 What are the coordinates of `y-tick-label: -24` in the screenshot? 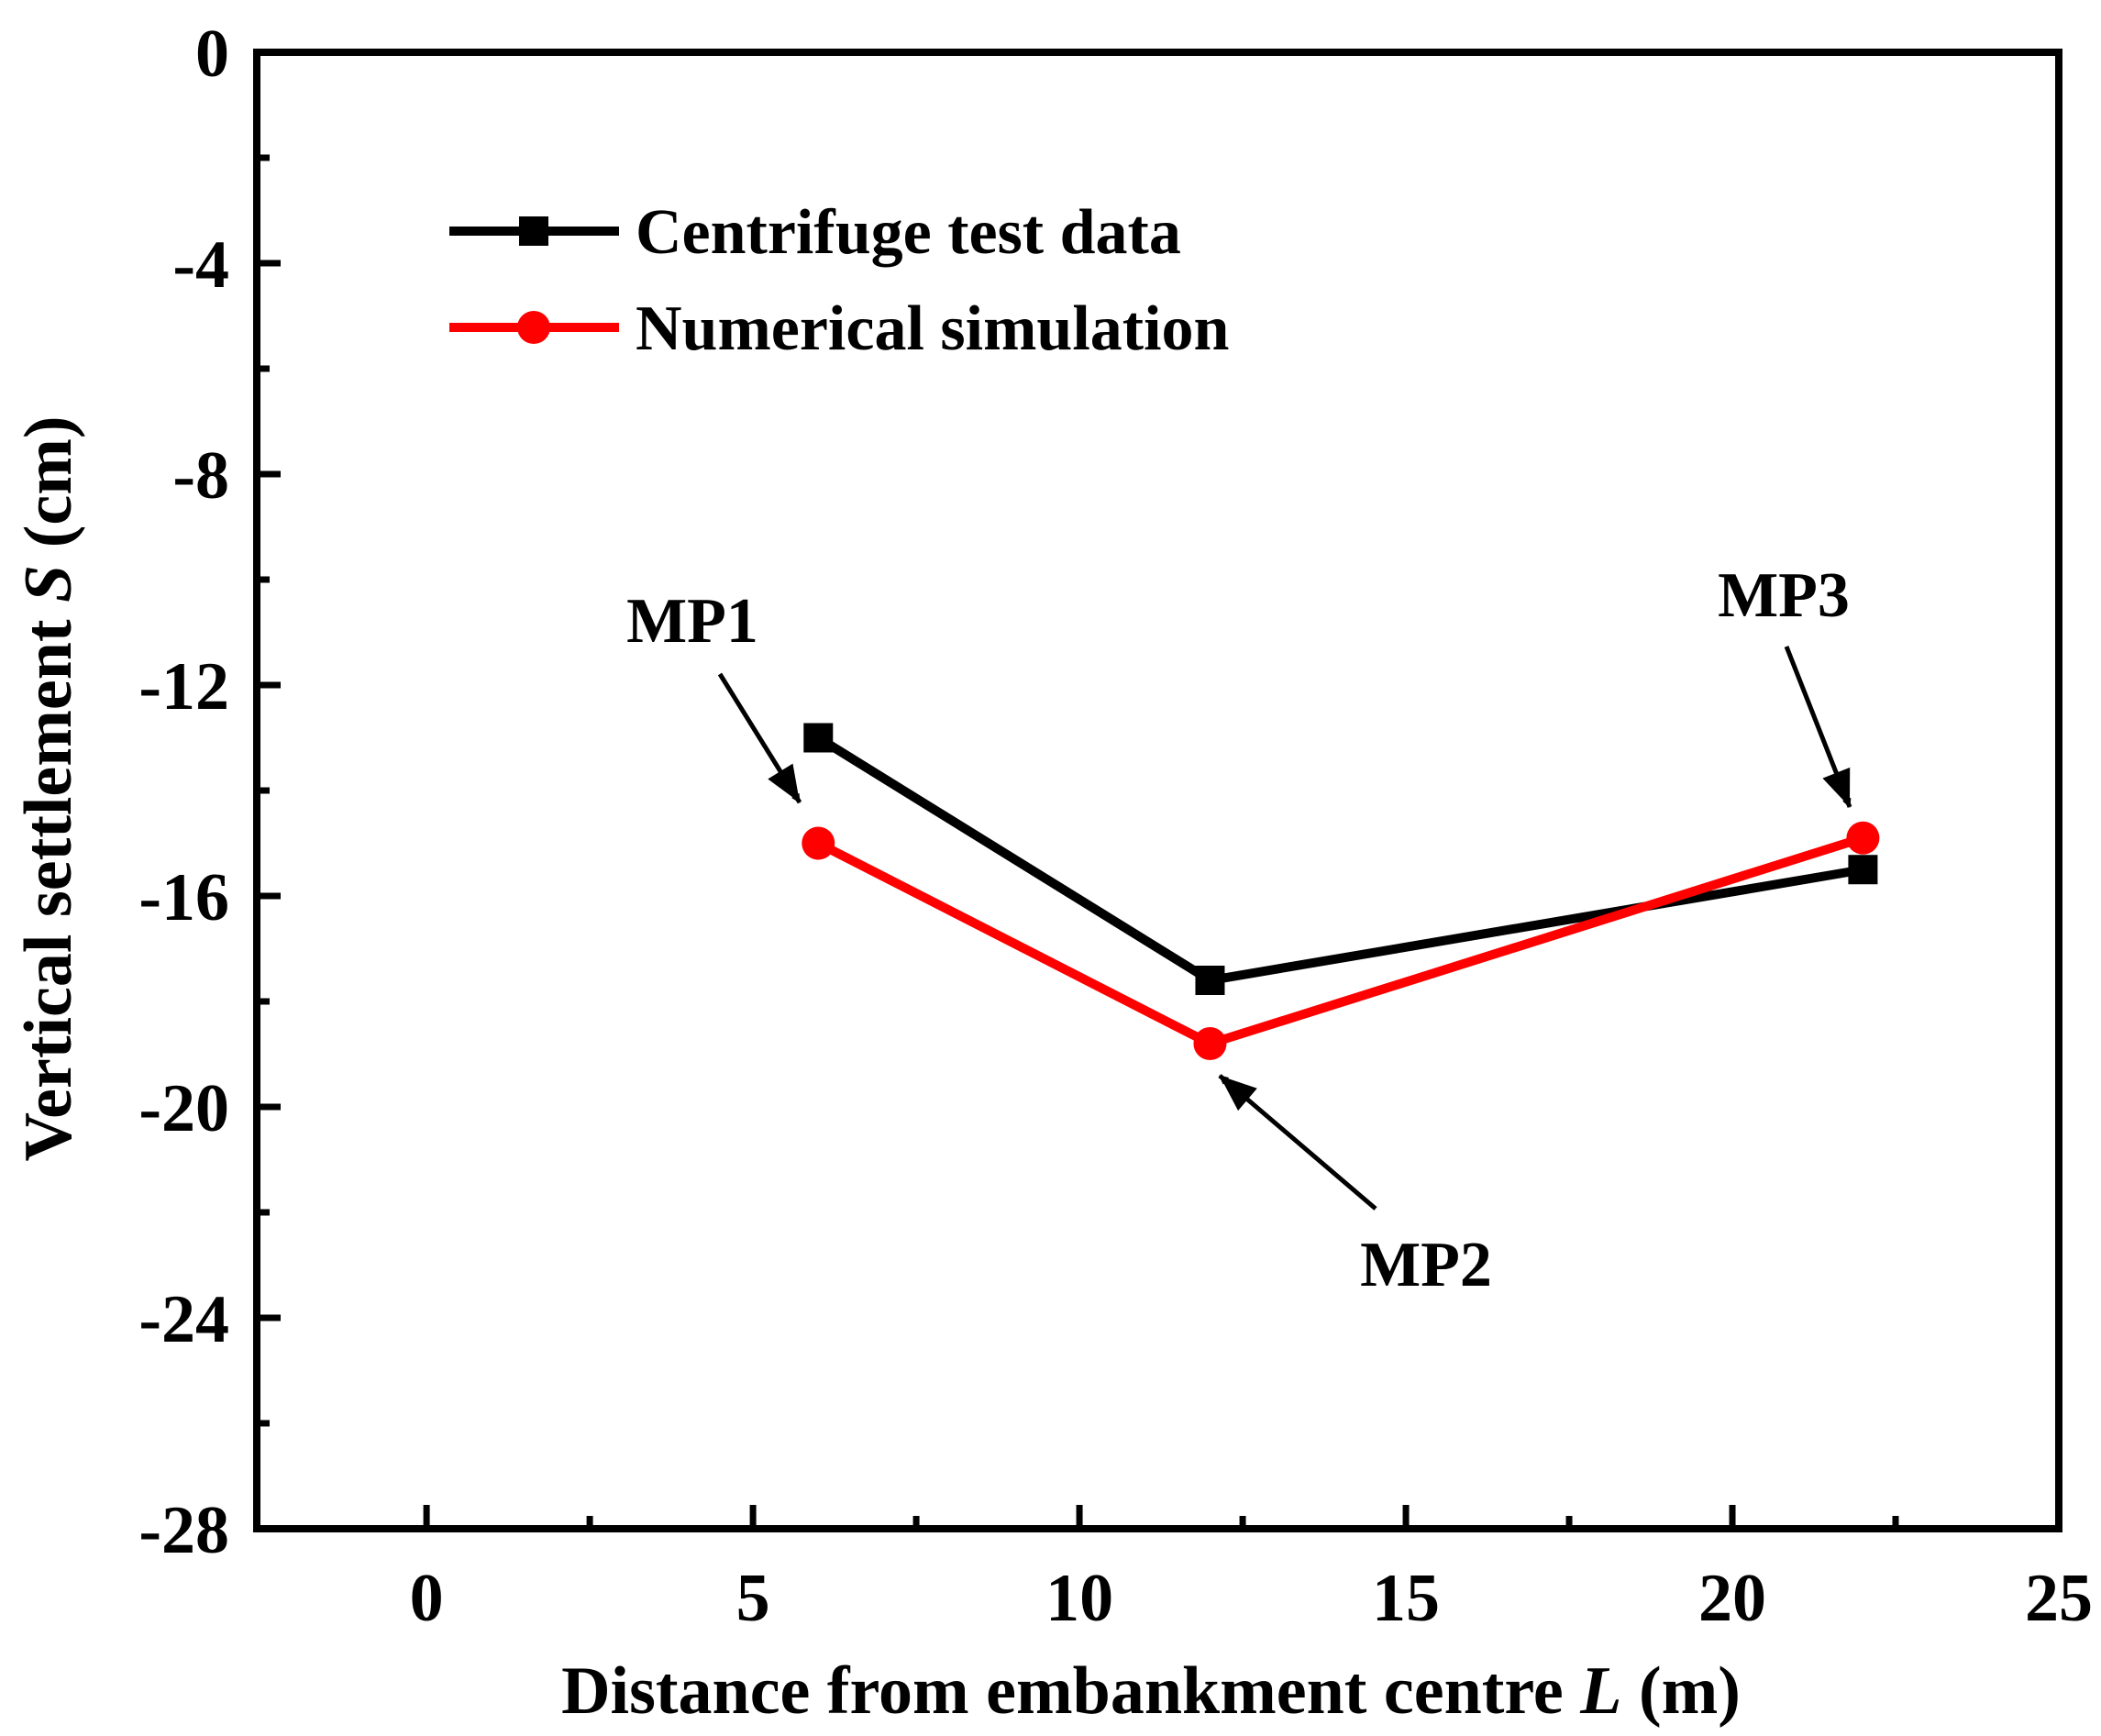 It's located at (183, 1319).